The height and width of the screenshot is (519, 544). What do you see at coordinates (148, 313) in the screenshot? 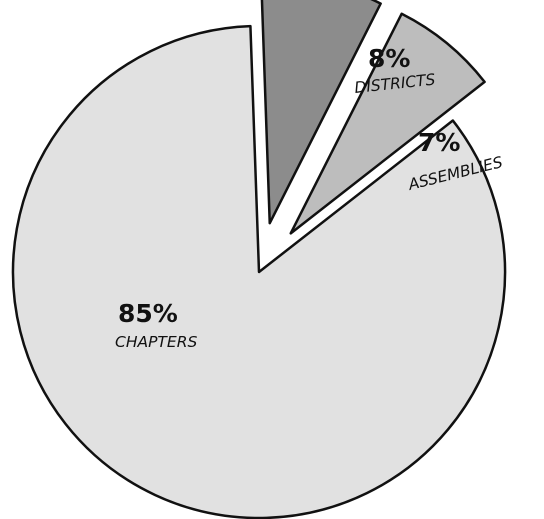
I see `chapters-percent-label: 85%` at bounding box center [148, 313].